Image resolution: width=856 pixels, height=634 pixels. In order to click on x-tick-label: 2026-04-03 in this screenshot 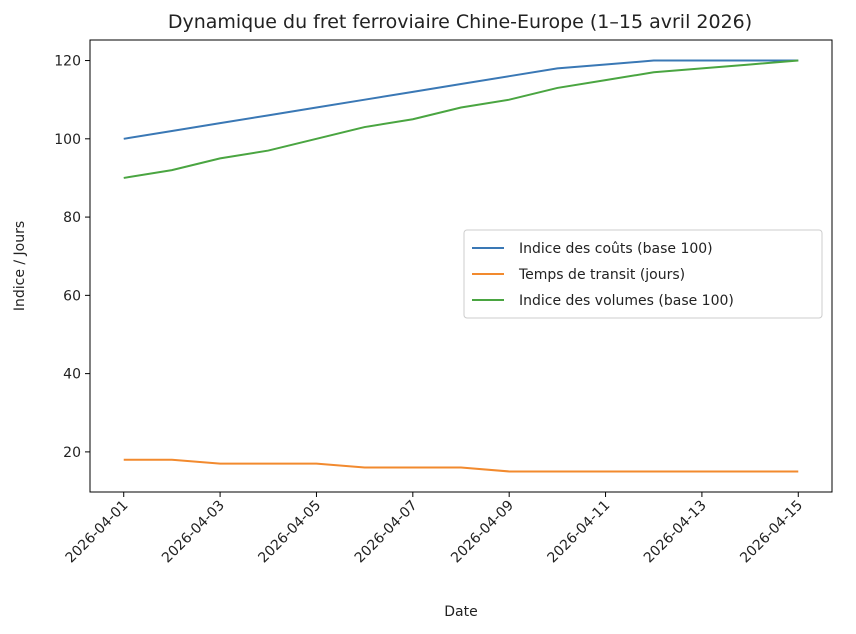, I will do `click(193, 532)`.